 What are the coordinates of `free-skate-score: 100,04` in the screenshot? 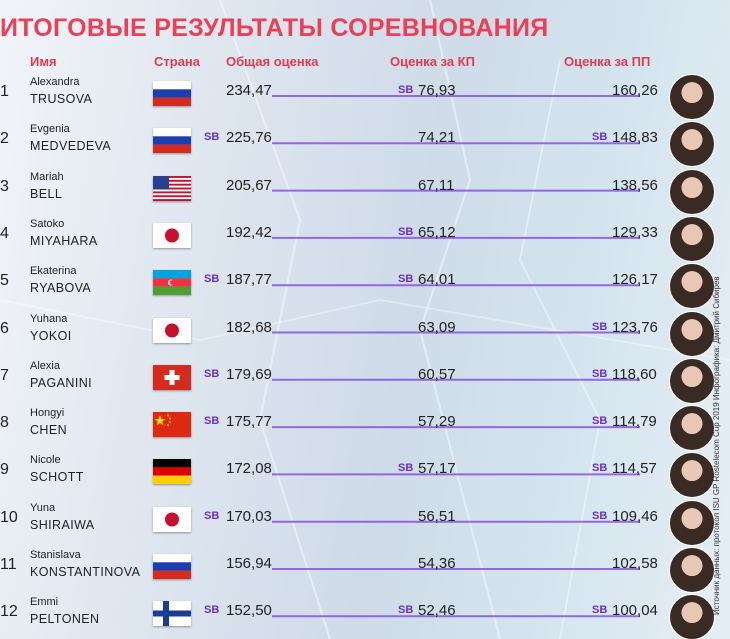 It's located at (635, 611).